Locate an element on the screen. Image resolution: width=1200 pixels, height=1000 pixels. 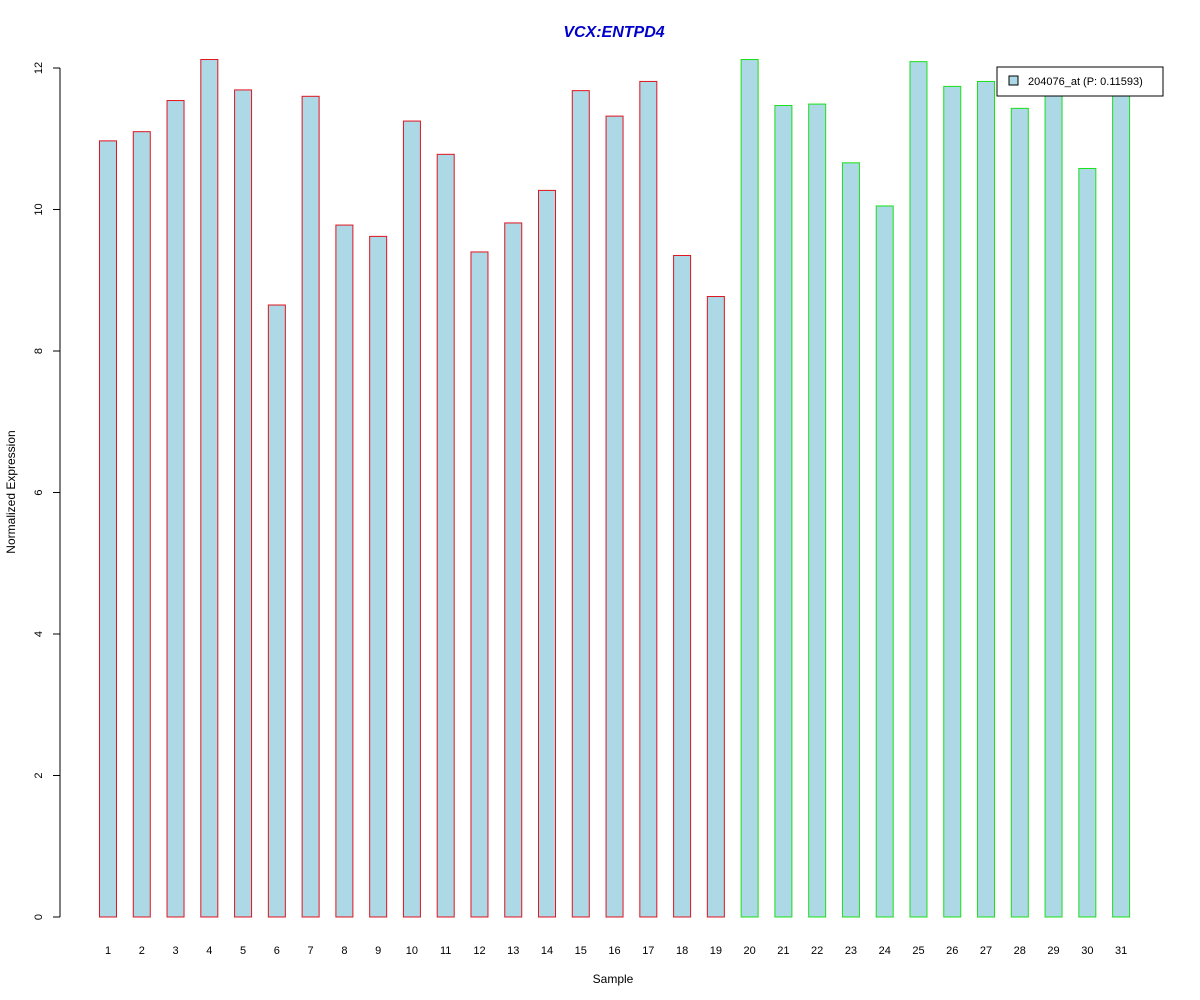
legend-entry-label: 204076_at (P: 0.11593) is located at coordinates (1085, 82).